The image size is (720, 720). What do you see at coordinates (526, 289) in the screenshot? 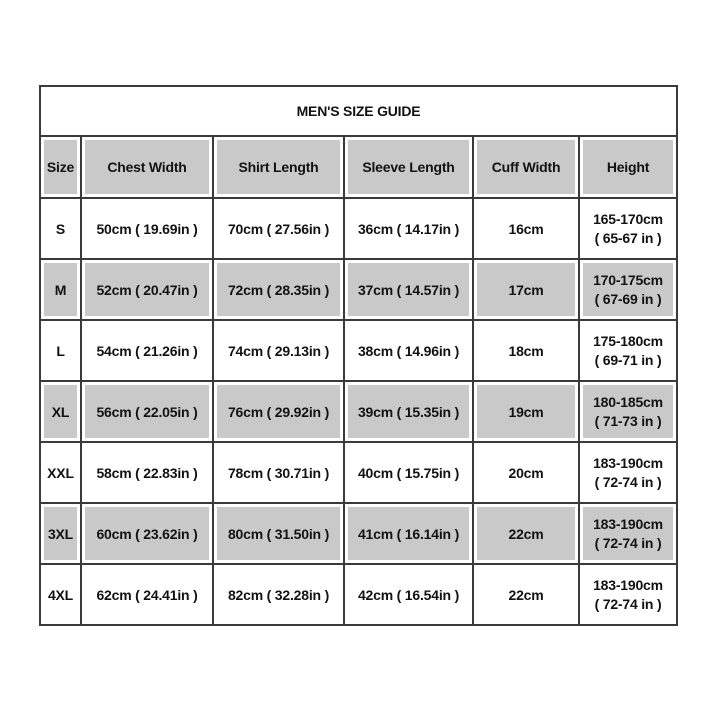
I see `cuff-width-cell: 17cm` at bounding box center [526, 289].